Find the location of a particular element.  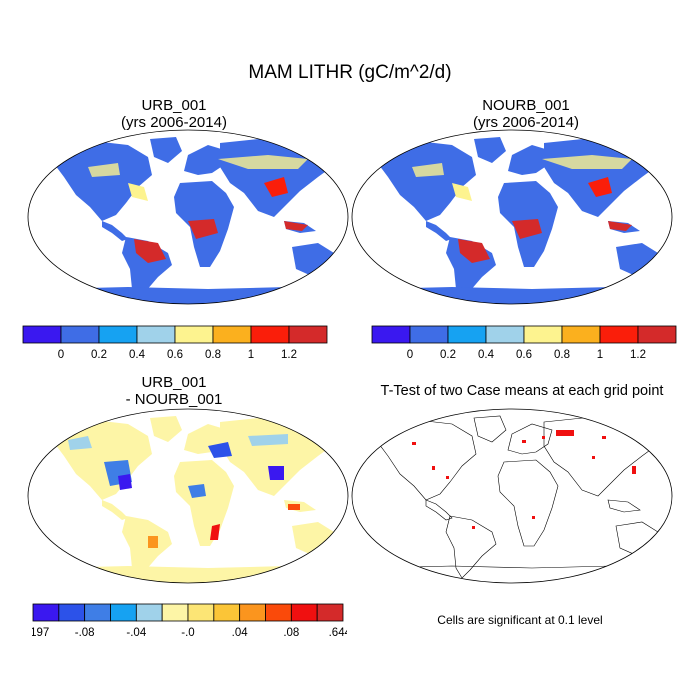

colorbar-nourb-tick-label-6: 1.2 is located at coordinates (638, 355).